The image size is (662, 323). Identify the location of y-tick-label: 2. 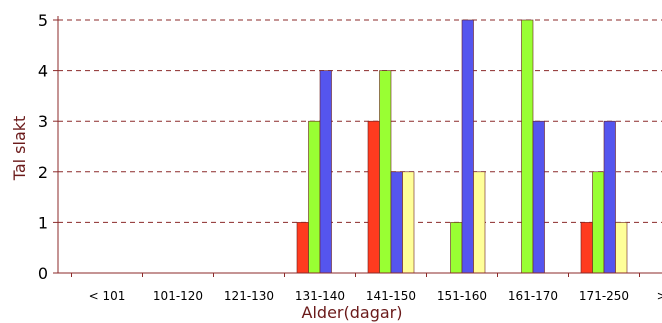
(43, 172).